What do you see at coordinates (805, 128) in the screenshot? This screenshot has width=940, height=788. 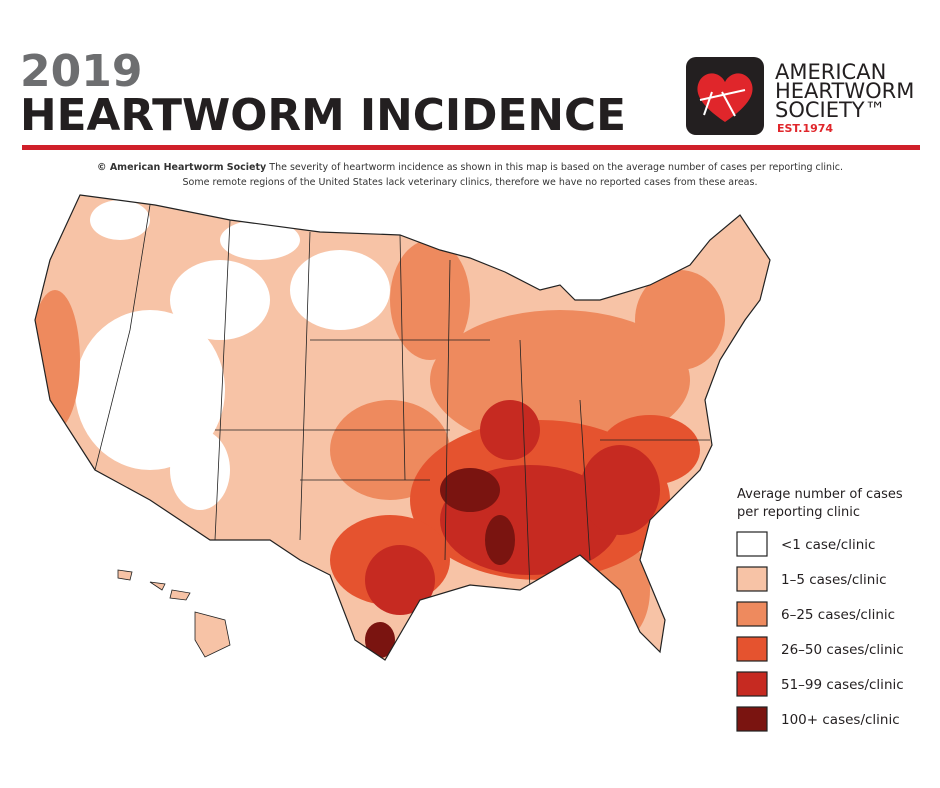 I see `logo-est: EST.1974` at bounding box center [805, 128].